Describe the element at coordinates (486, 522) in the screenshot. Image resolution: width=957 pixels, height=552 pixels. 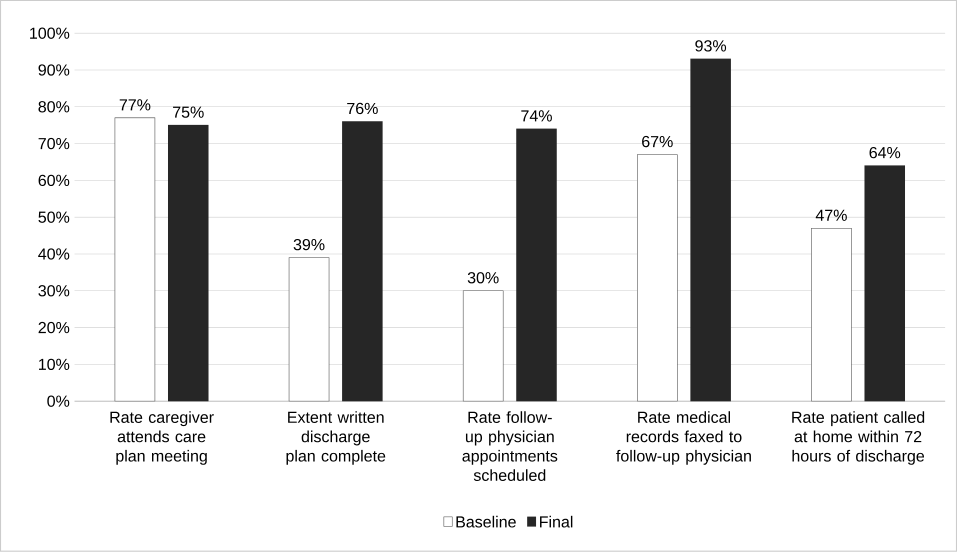
I see `legend-label: Baseline` at that location.